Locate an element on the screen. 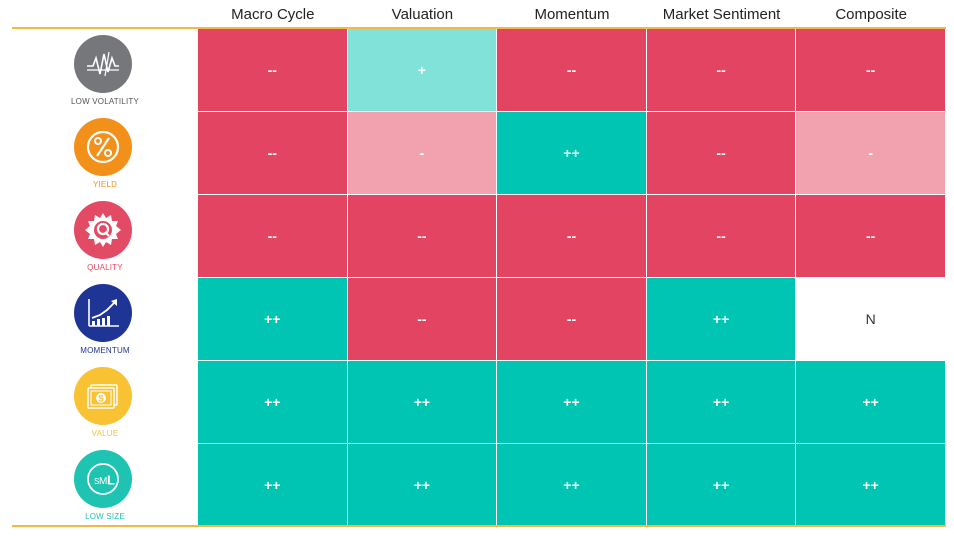 The height and width of the screenshot is (540, 954). svg-text: M is located at coordinates (103, 481).